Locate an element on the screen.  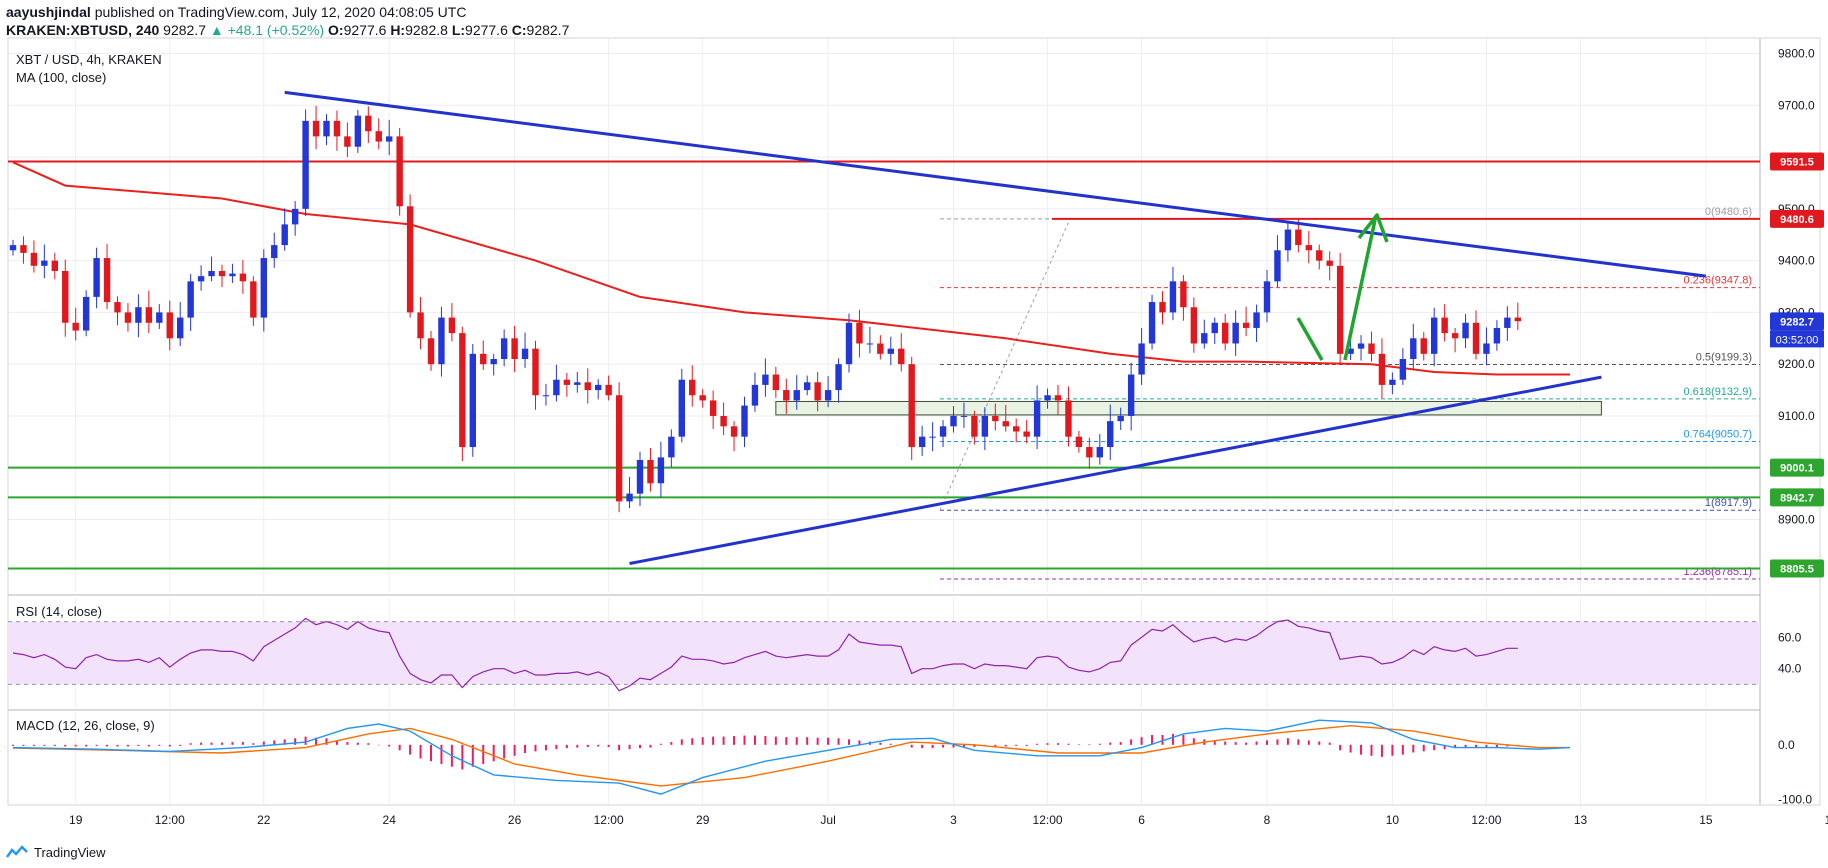
symbol-name: KRAKEN:XBTUSD is located at coordinates (67, 30).